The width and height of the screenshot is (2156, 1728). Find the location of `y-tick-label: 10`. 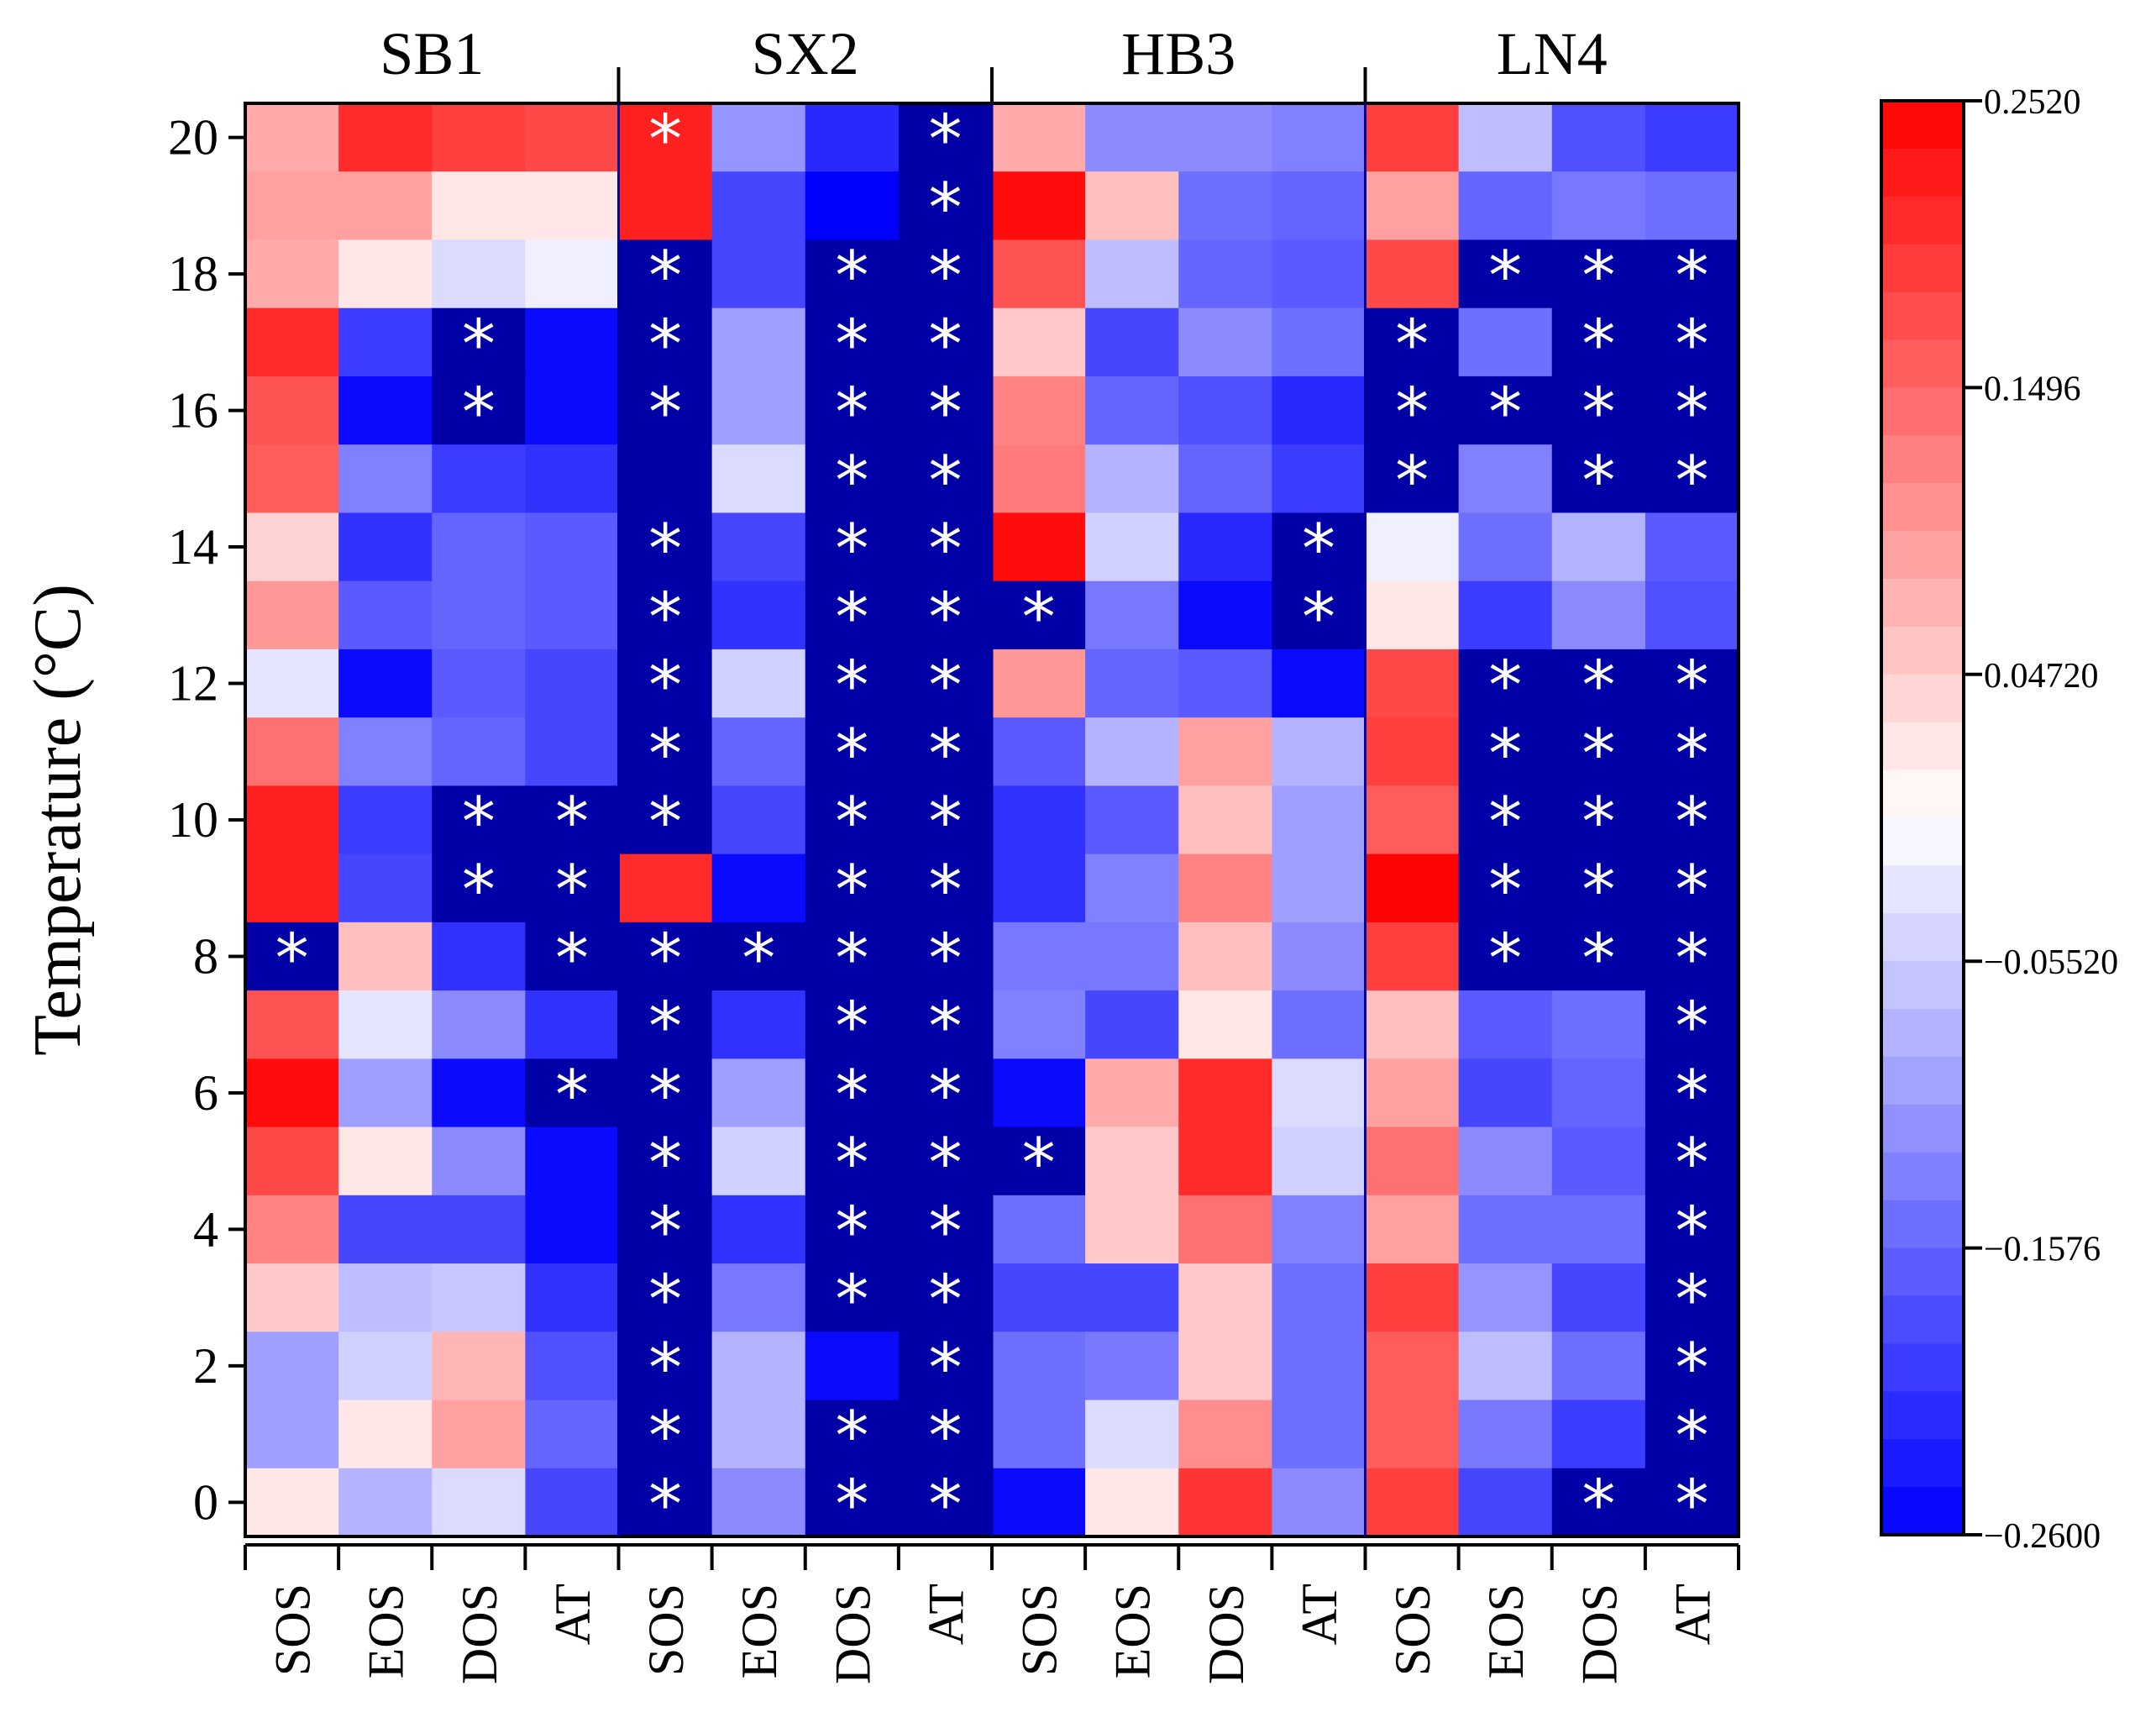

y-tick-label: 10 is located at coordinates (193, 820).